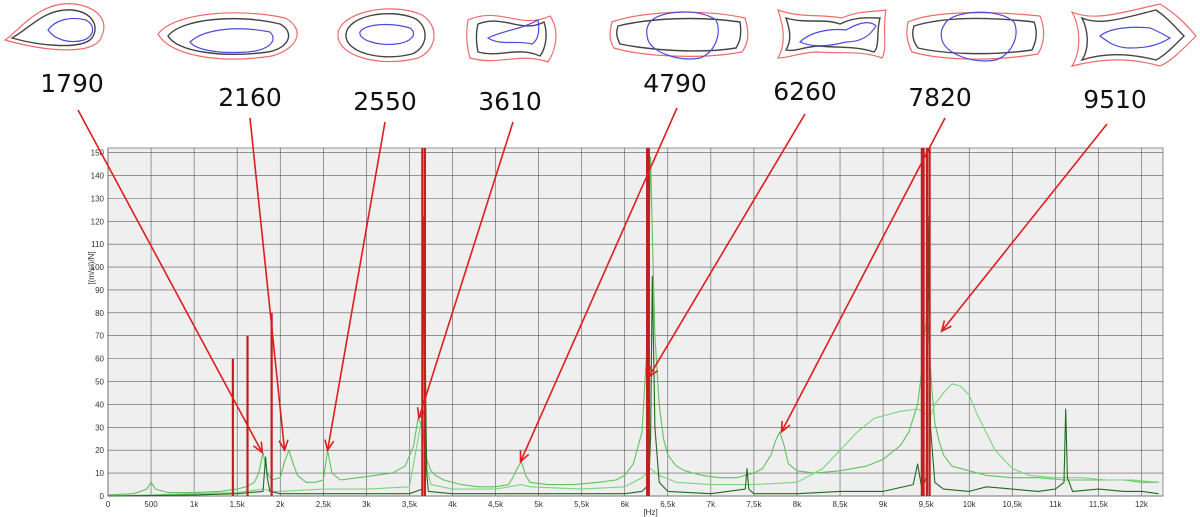  I want to click on x-tick-label: 1,5k, so click(238, 504).